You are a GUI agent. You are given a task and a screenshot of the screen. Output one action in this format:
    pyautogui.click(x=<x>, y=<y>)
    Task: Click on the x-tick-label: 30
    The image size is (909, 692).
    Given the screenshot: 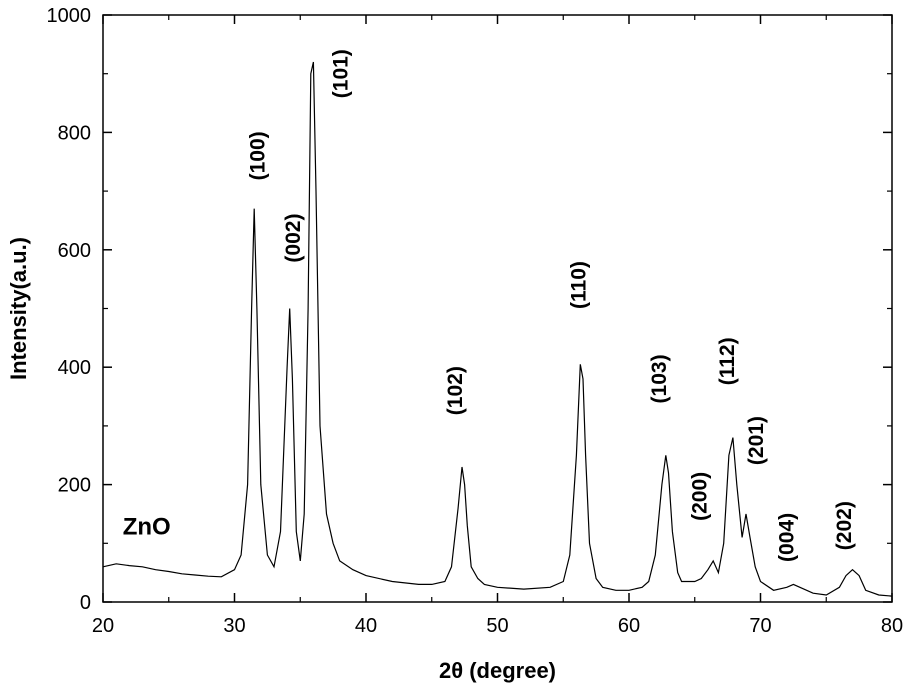 What is the action you would take?
    pyautogui.click(x=234, y=626)
    